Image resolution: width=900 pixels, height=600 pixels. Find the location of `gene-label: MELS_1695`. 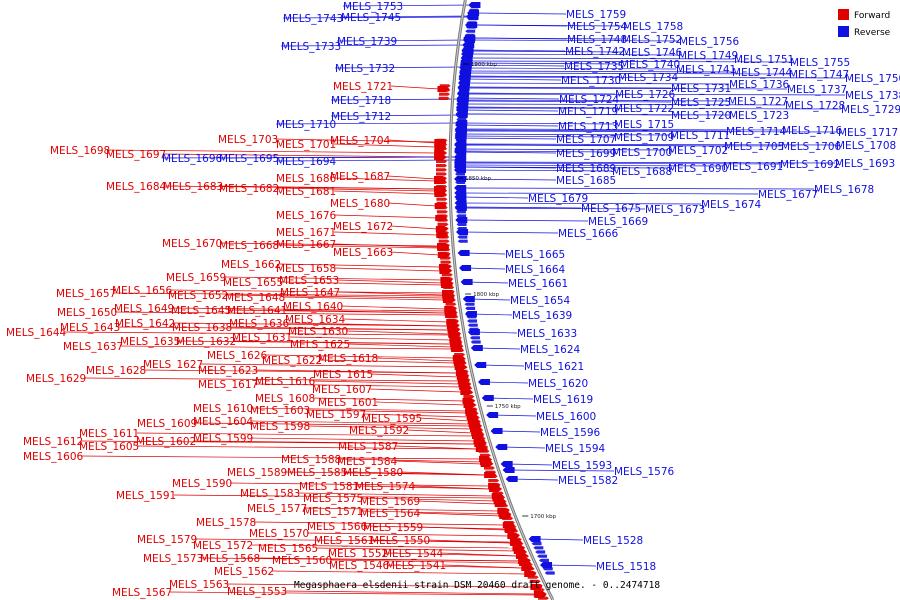

gene-label: MELS_1695 is located at coordinates (249, 159).